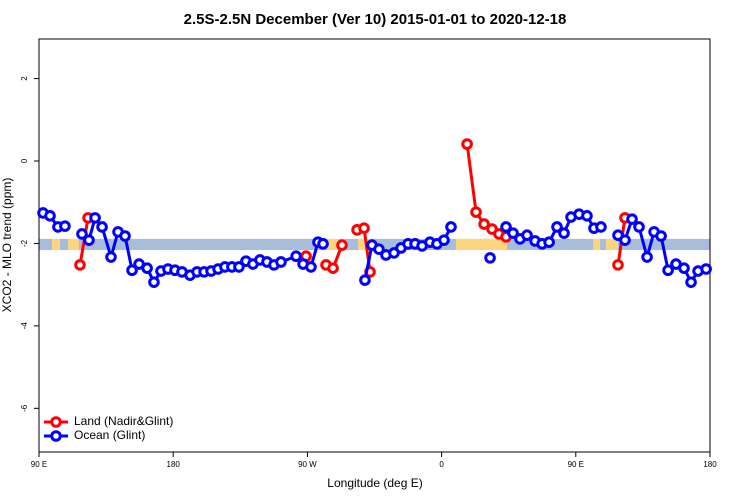 This screenshot has height=500, width=750. I want to click on x-tick-label: 90 W, so click(307, 464).